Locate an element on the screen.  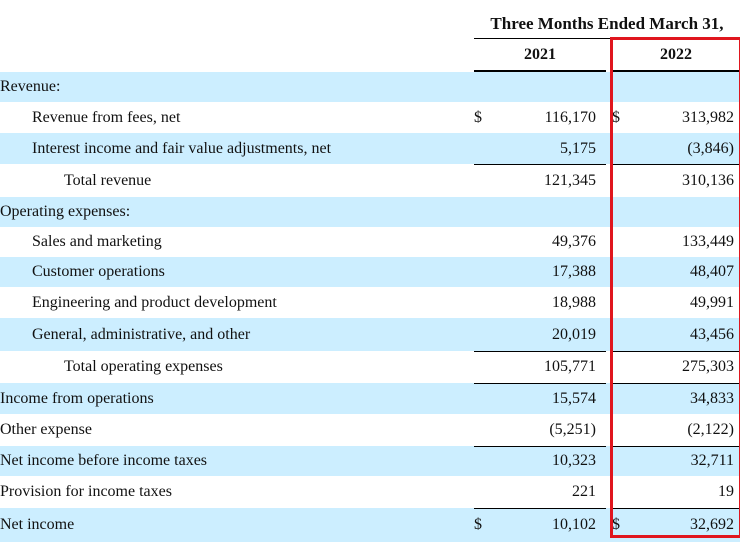
value-2021: 49,376 is located at coordinates (574, 241).